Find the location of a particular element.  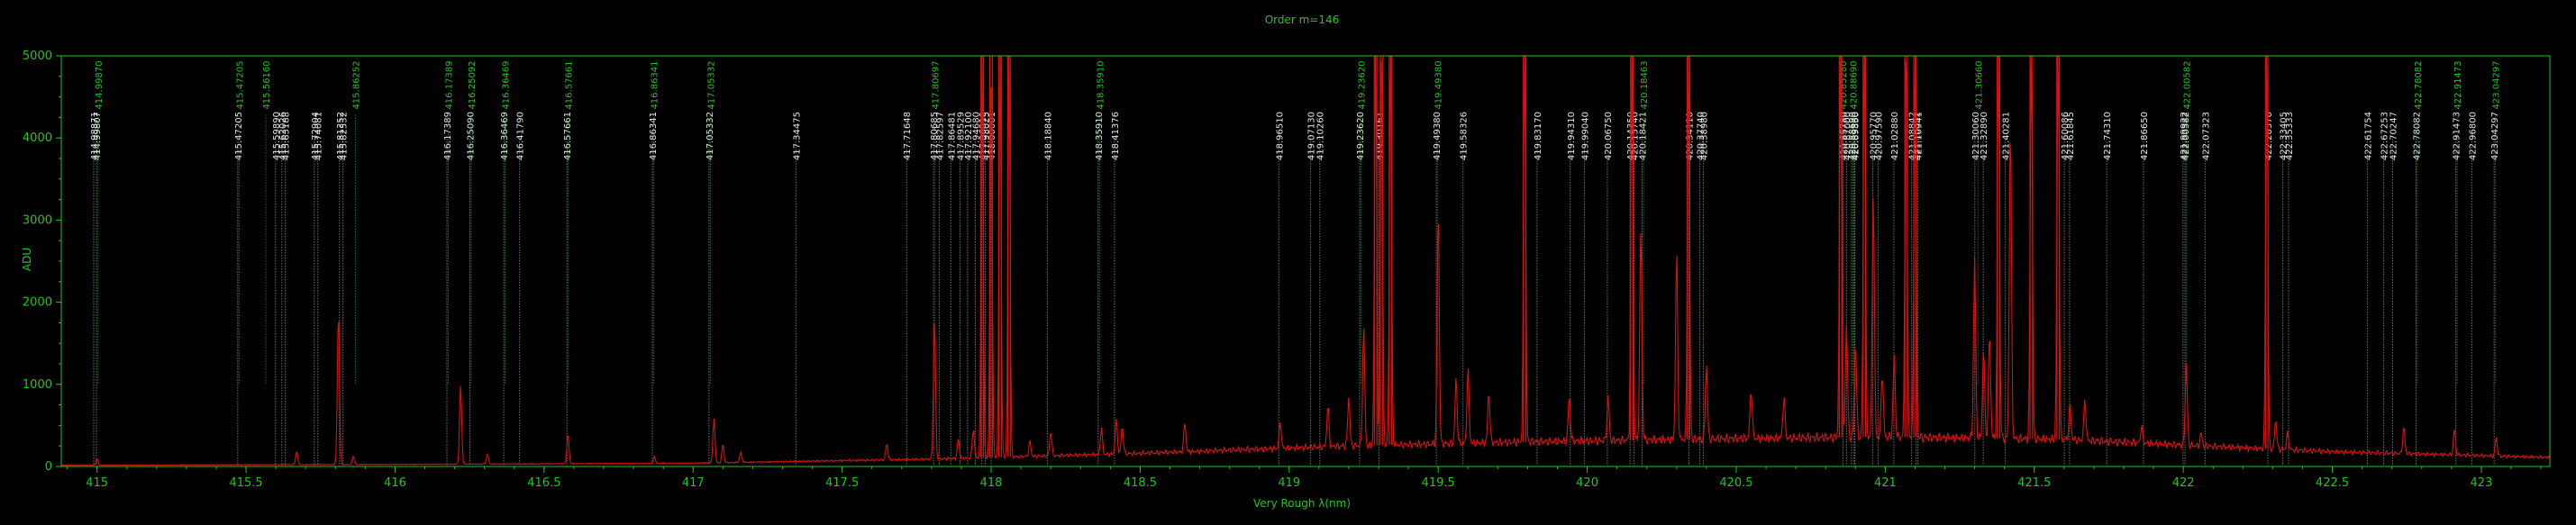

y-tick-label: 1000 is located at coordinates (37, 385).